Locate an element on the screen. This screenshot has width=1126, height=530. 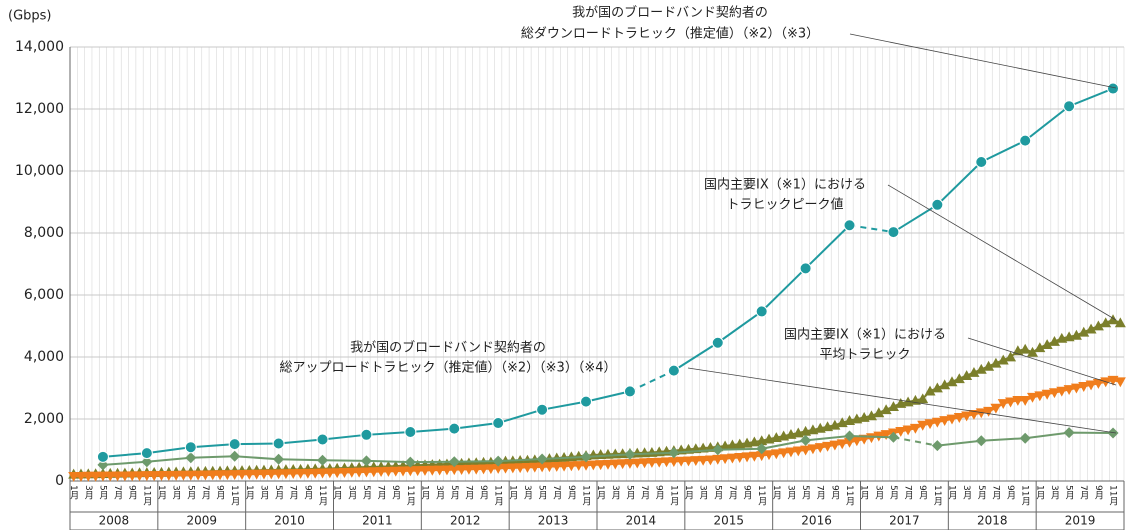
month-label: 7月 is located at coordinates (908, 493).